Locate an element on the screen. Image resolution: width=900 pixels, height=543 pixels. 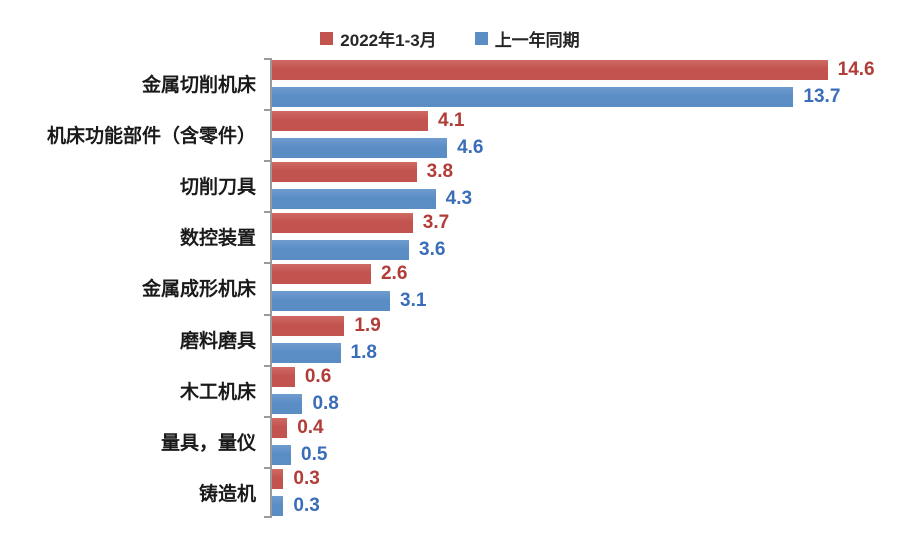
category-row: 量具，量仪 0.4 0.5 is located at coordinates (450, 441).